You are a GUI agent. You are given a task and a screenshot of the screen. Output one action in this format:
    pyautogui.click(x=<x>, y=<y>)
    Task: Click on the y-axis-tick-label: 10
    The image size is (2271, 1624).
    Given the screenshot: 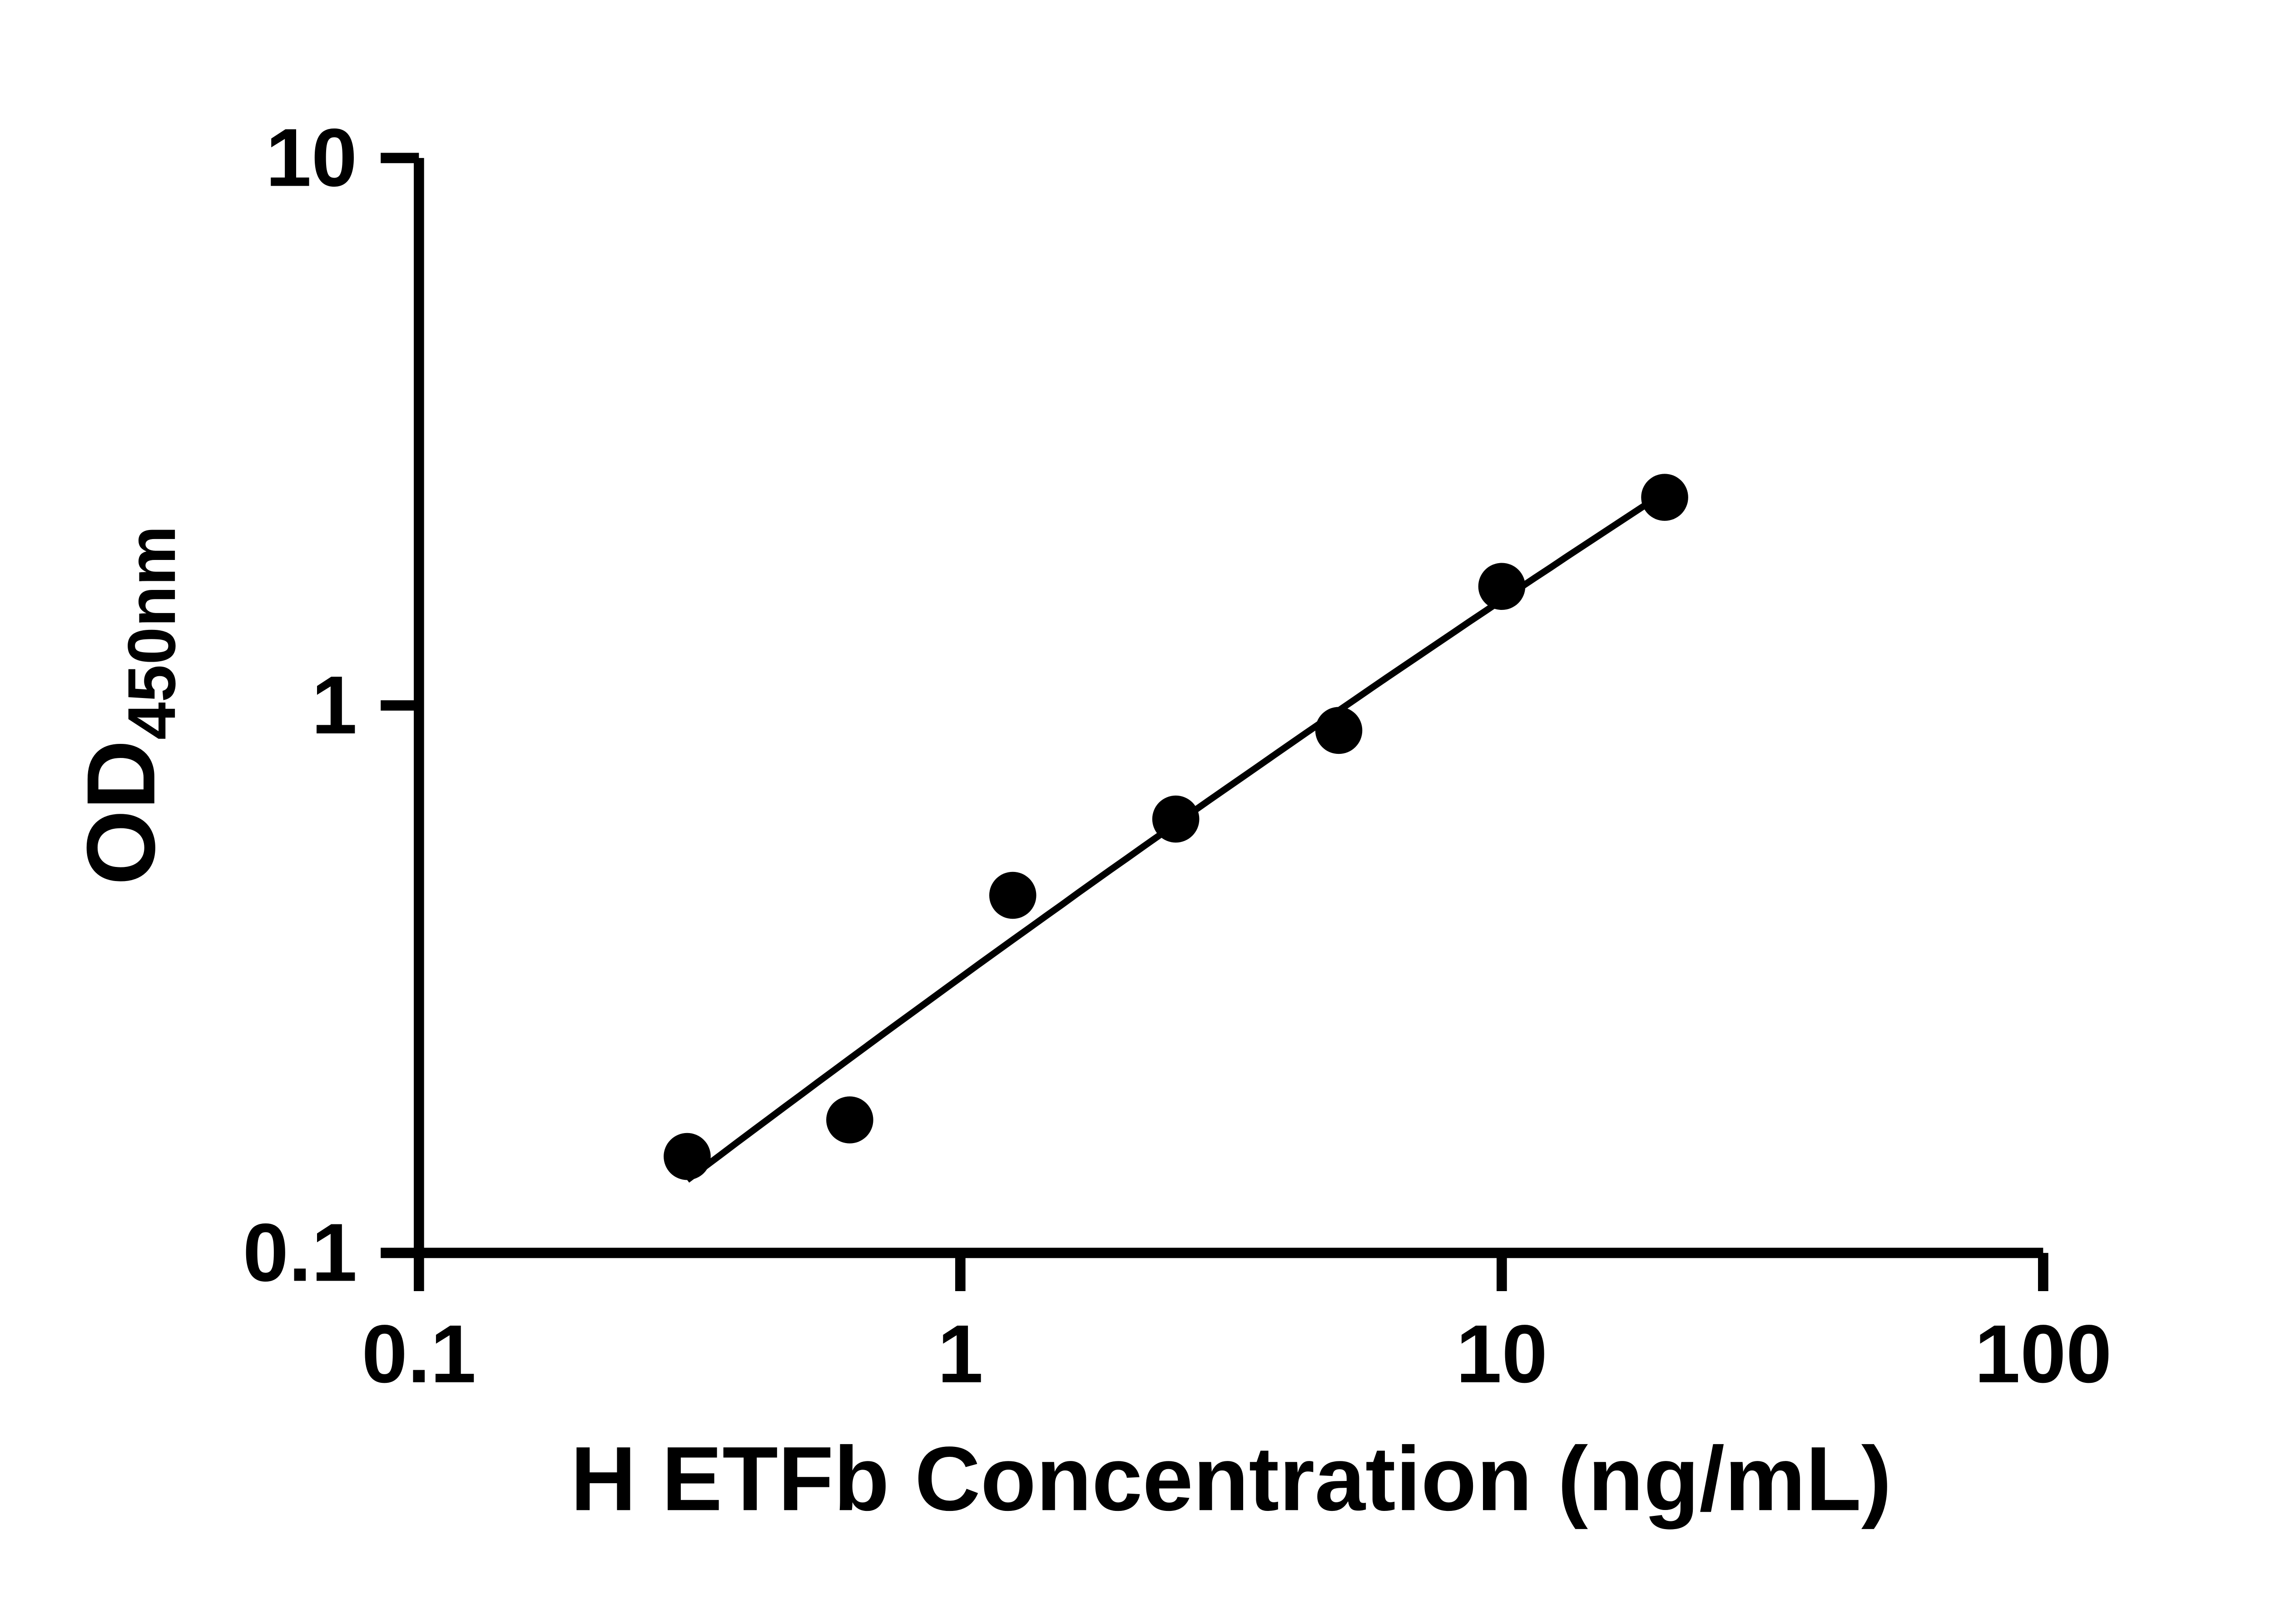 What is the action you would take?
    pyautogui.click(x=311, y=157)
    